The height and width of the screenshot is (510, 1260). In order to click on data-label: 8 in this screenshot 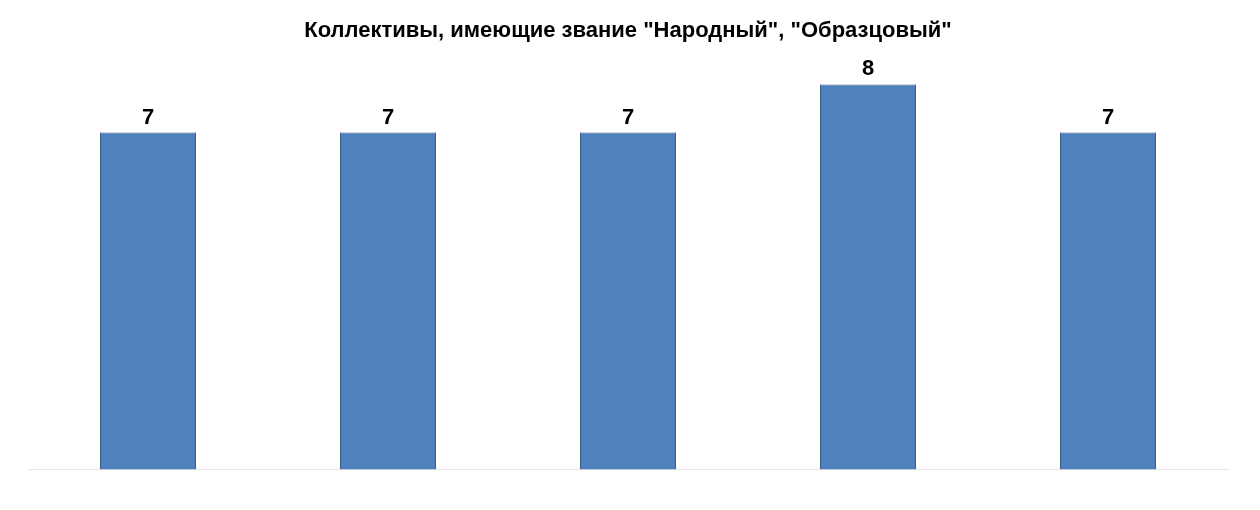, I will do `click(868, 68)`.